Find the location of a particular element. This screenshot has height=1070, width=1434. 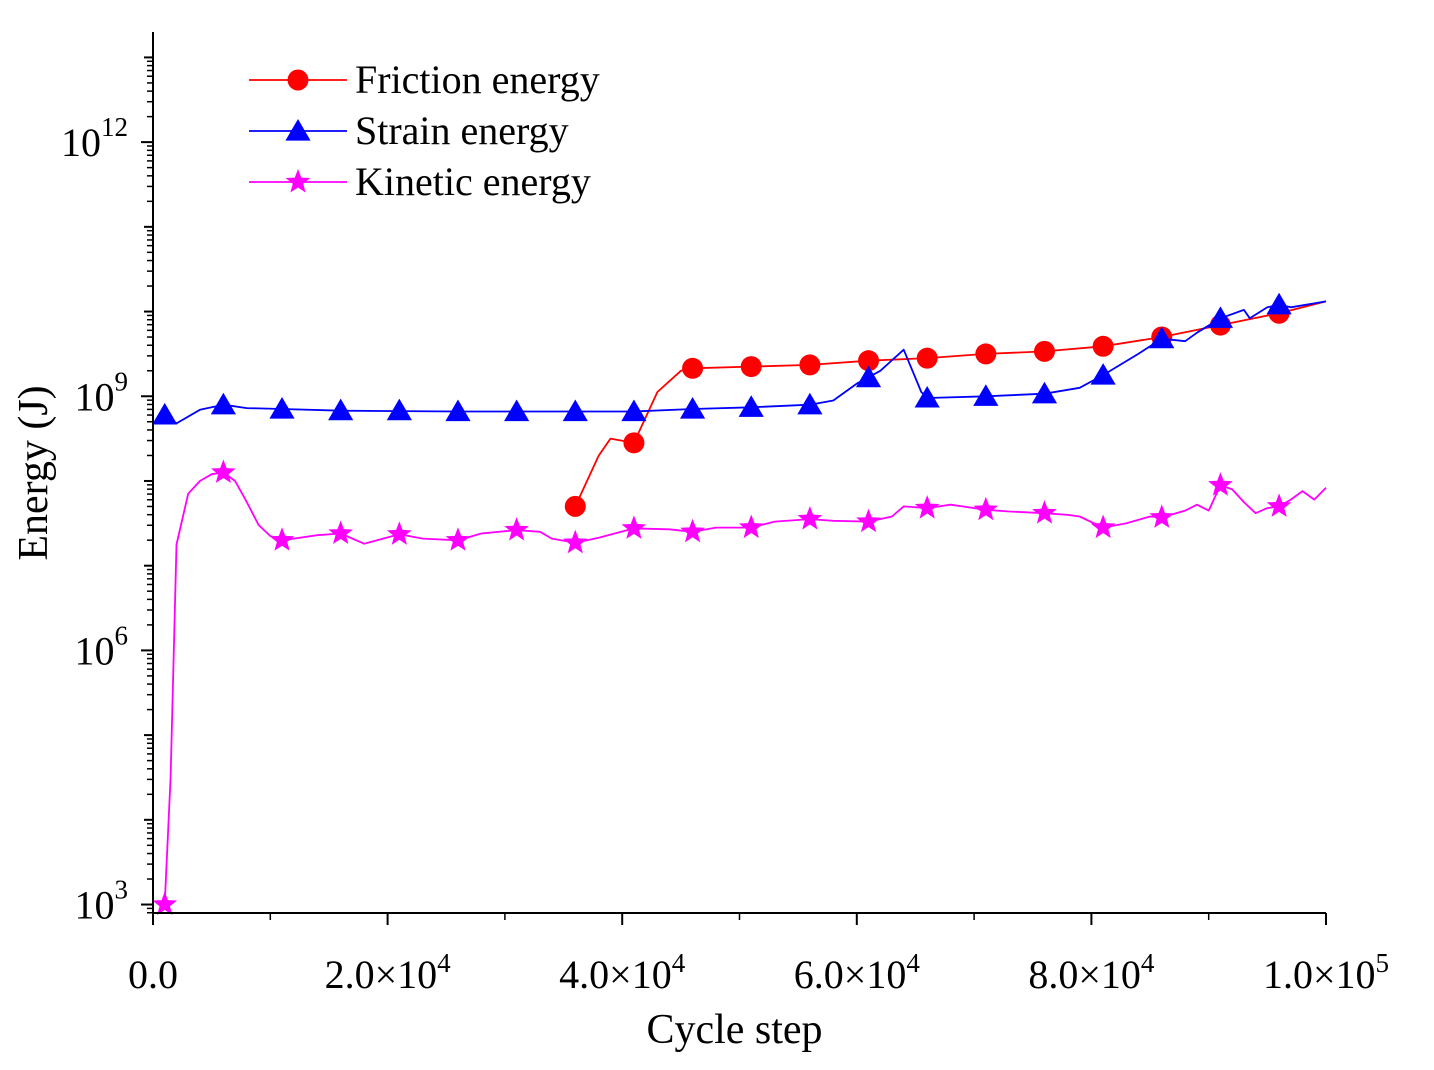

legend-item-strain-energy: Strain energy is located at coordinates (409, 130).